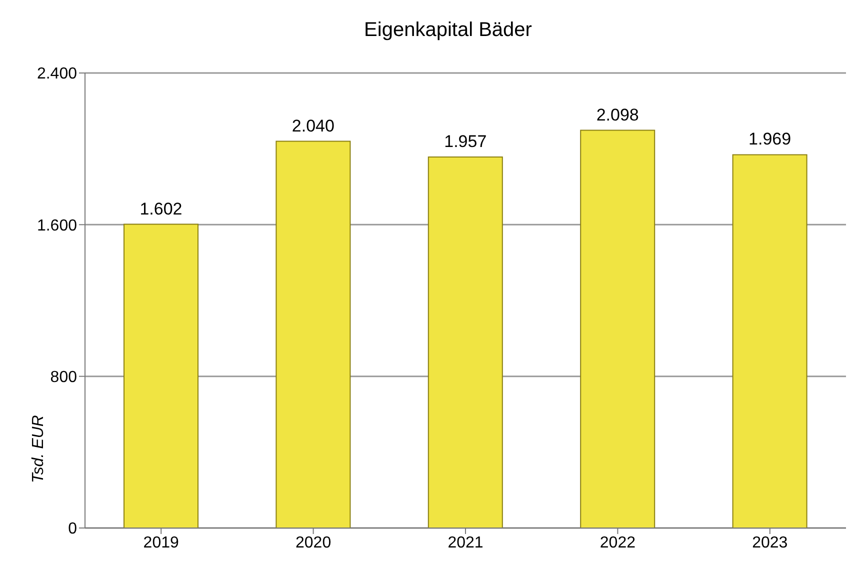 This screenshot has width=856, height=575. Describe the element at coordinates (161, 208) in the screenshot. I see `data-label: 1.602` at that location.